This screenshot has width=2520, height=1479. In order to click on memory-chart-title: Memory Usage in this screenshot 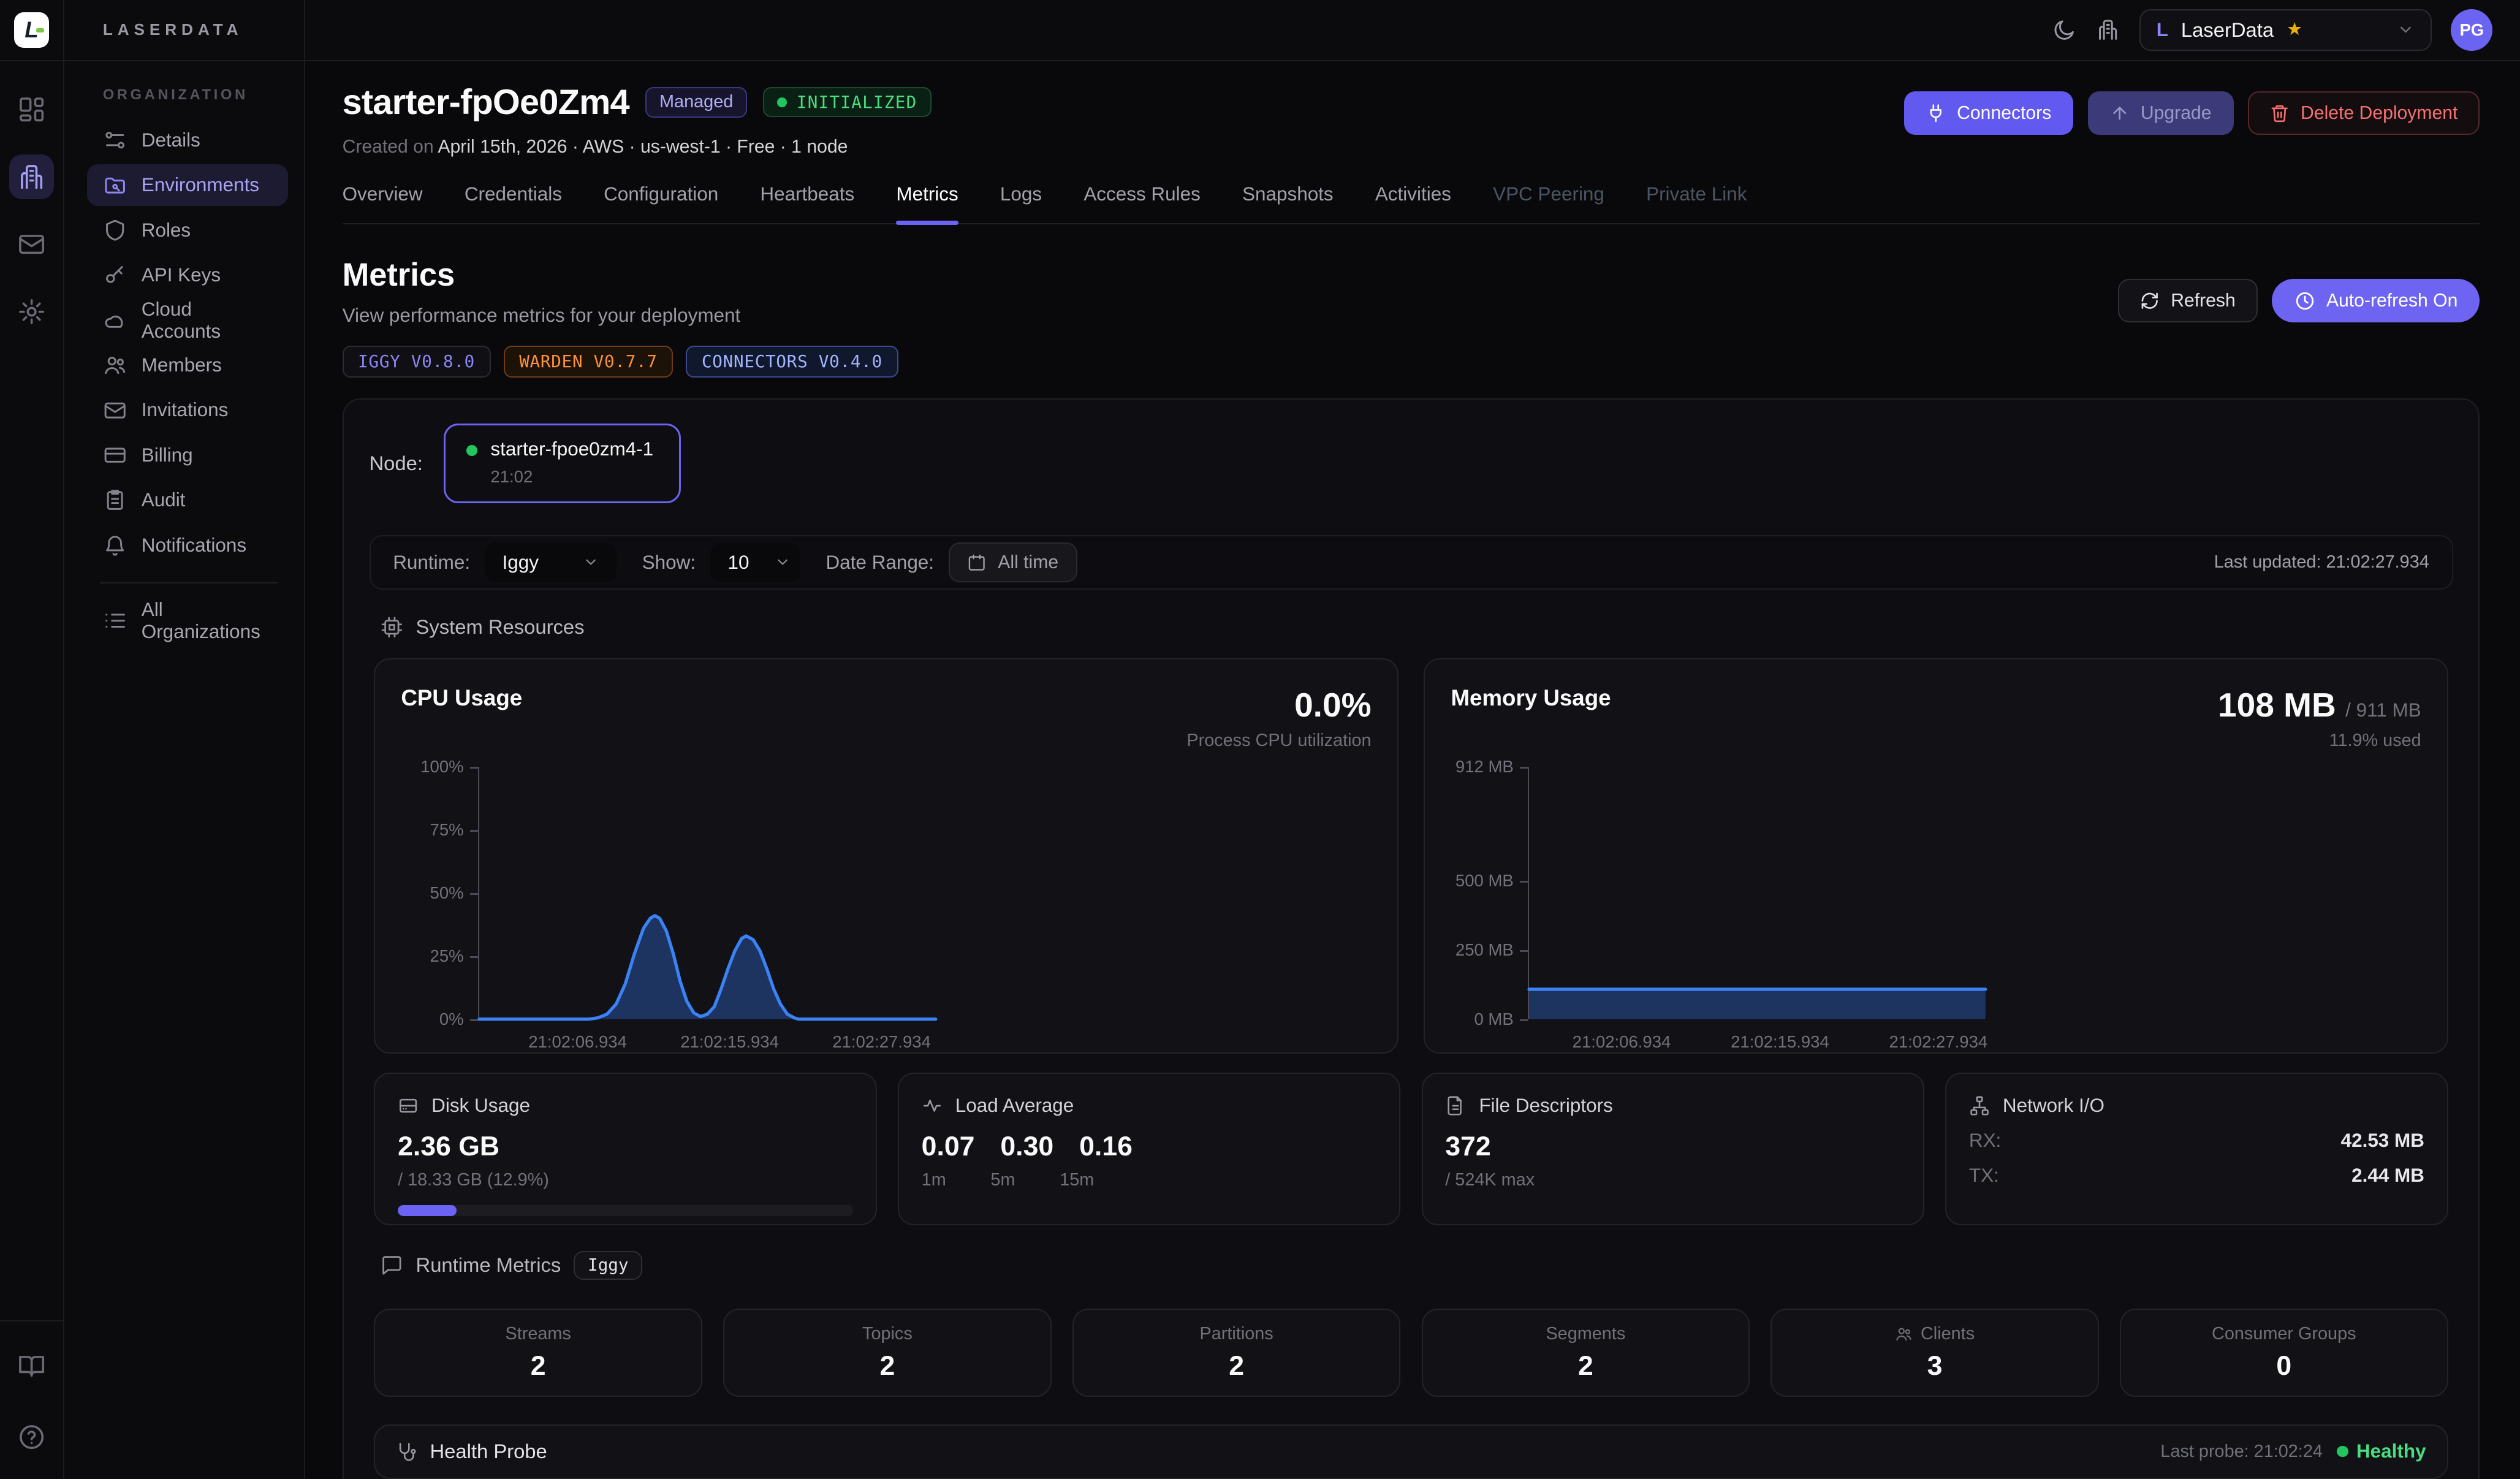, I will do `click(1531, 697)`.